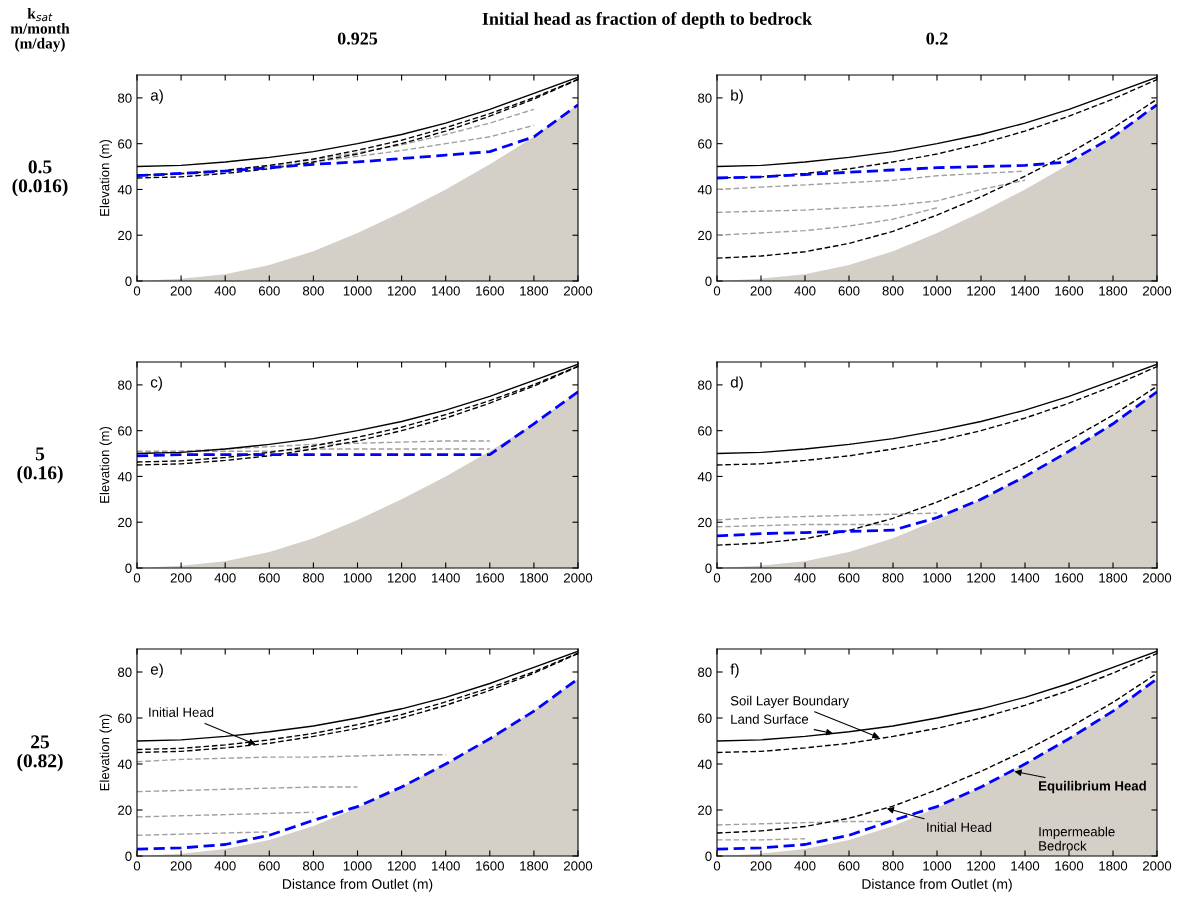 This screenshot has height=912, width=1180. I want to click on annotation: Land Surface, so click(770, 719).